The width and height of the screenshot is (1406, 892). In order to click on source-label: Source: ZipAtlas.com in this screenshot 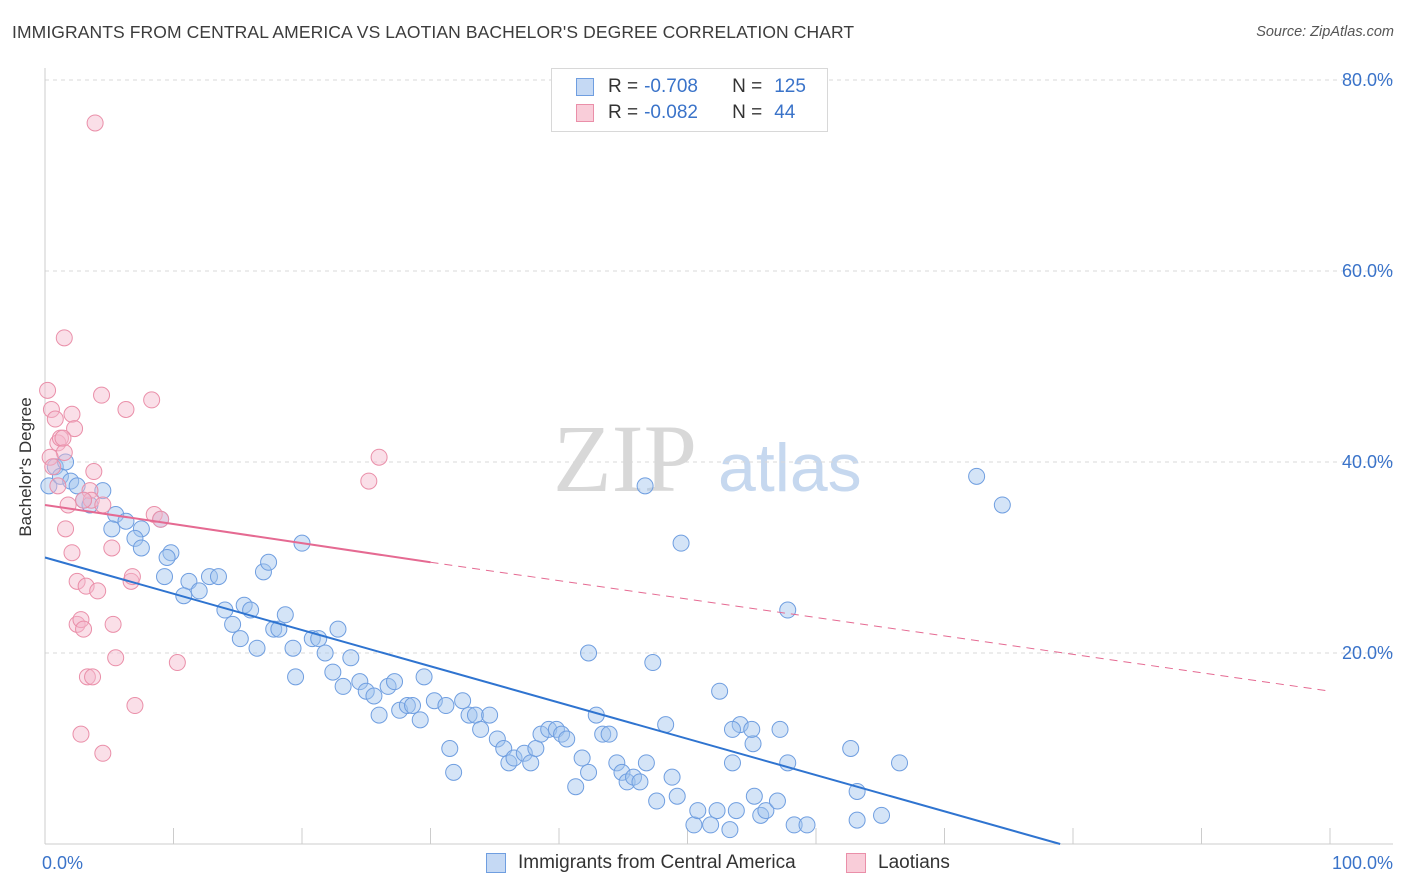, I will do `click(1325, 32)`.